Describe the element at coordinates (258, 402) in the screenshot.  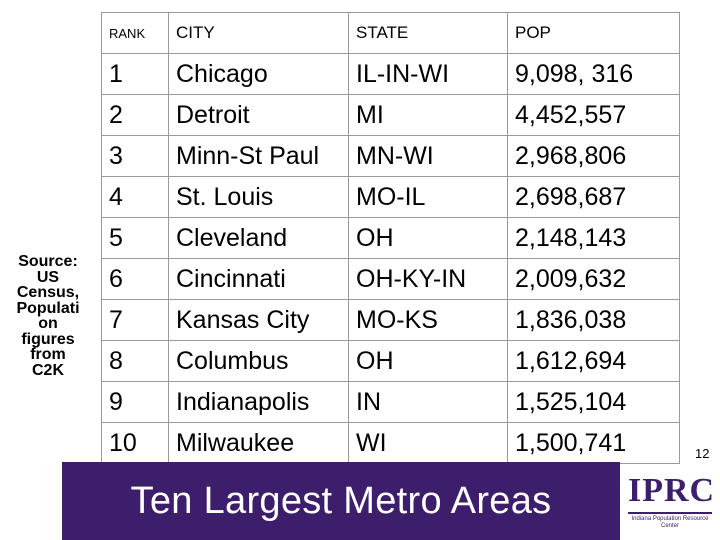
I see `cell-city: Indianapolis` at that location.